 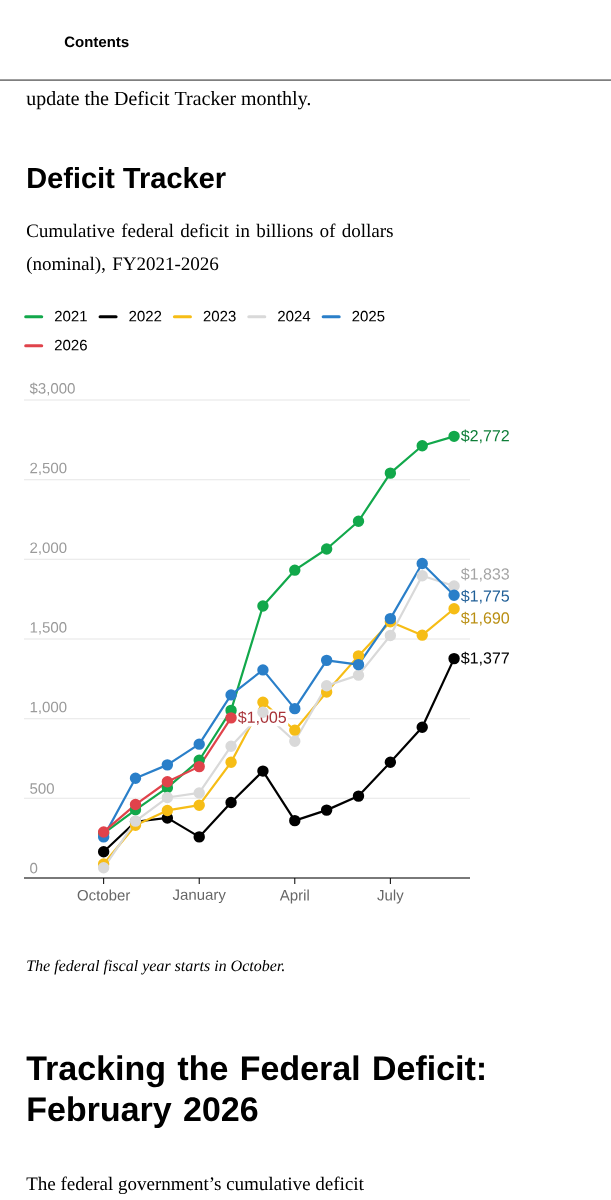 What do you see at coordinates (155, 967) in the screenshot?
I see `text: The federal fiscal year starts in October.` at bounding box center [155, 967].